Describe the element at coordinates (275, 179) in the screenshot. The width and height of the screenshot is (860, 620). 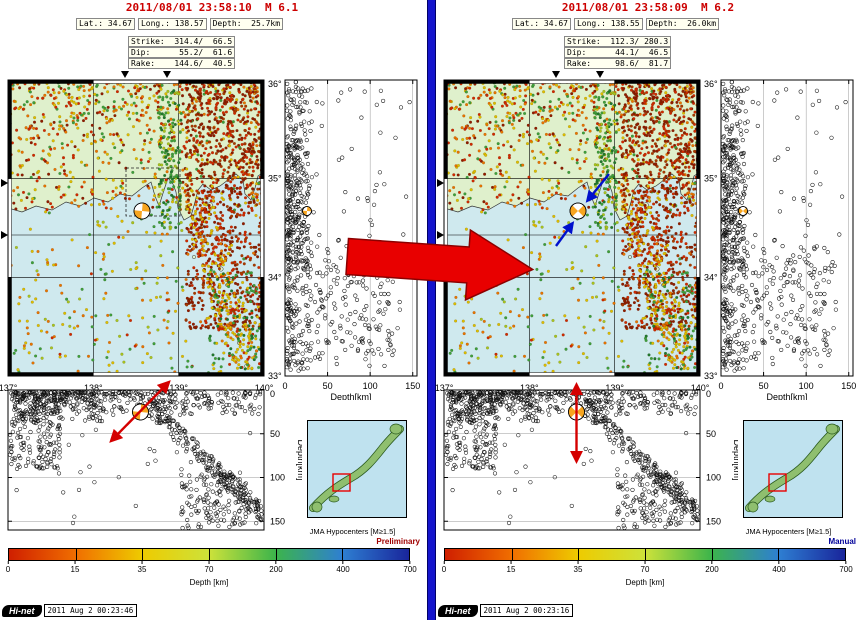
I see `svg-text: 35°` at that location.